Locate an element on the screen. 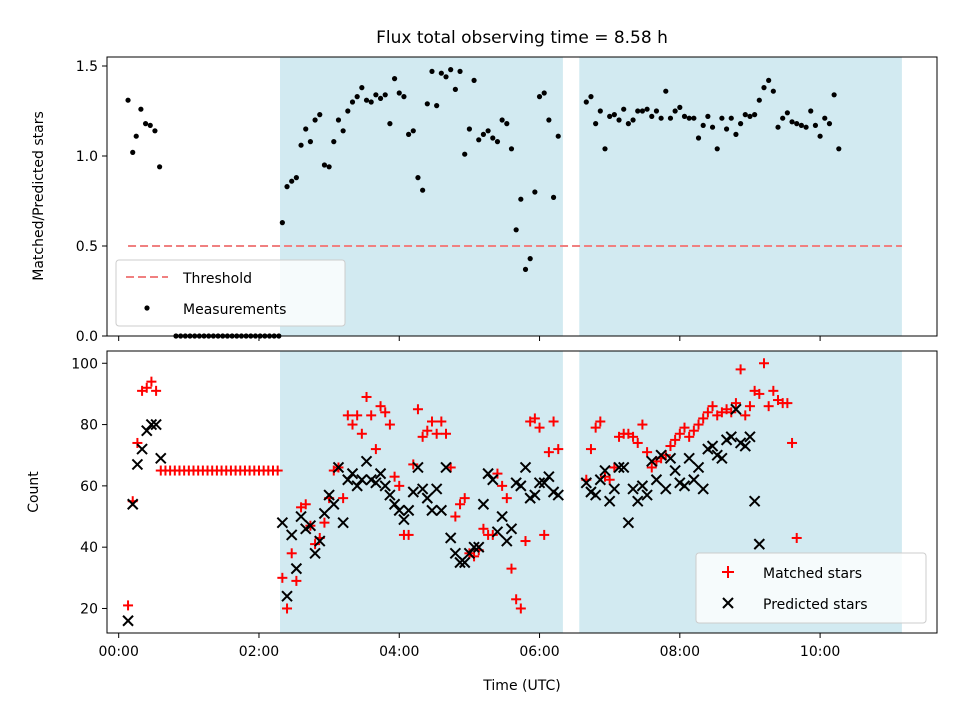 The width and height of the screenshot is (960, 720). matched-legend-label: Matched stars is located at coordinates (812, 574).